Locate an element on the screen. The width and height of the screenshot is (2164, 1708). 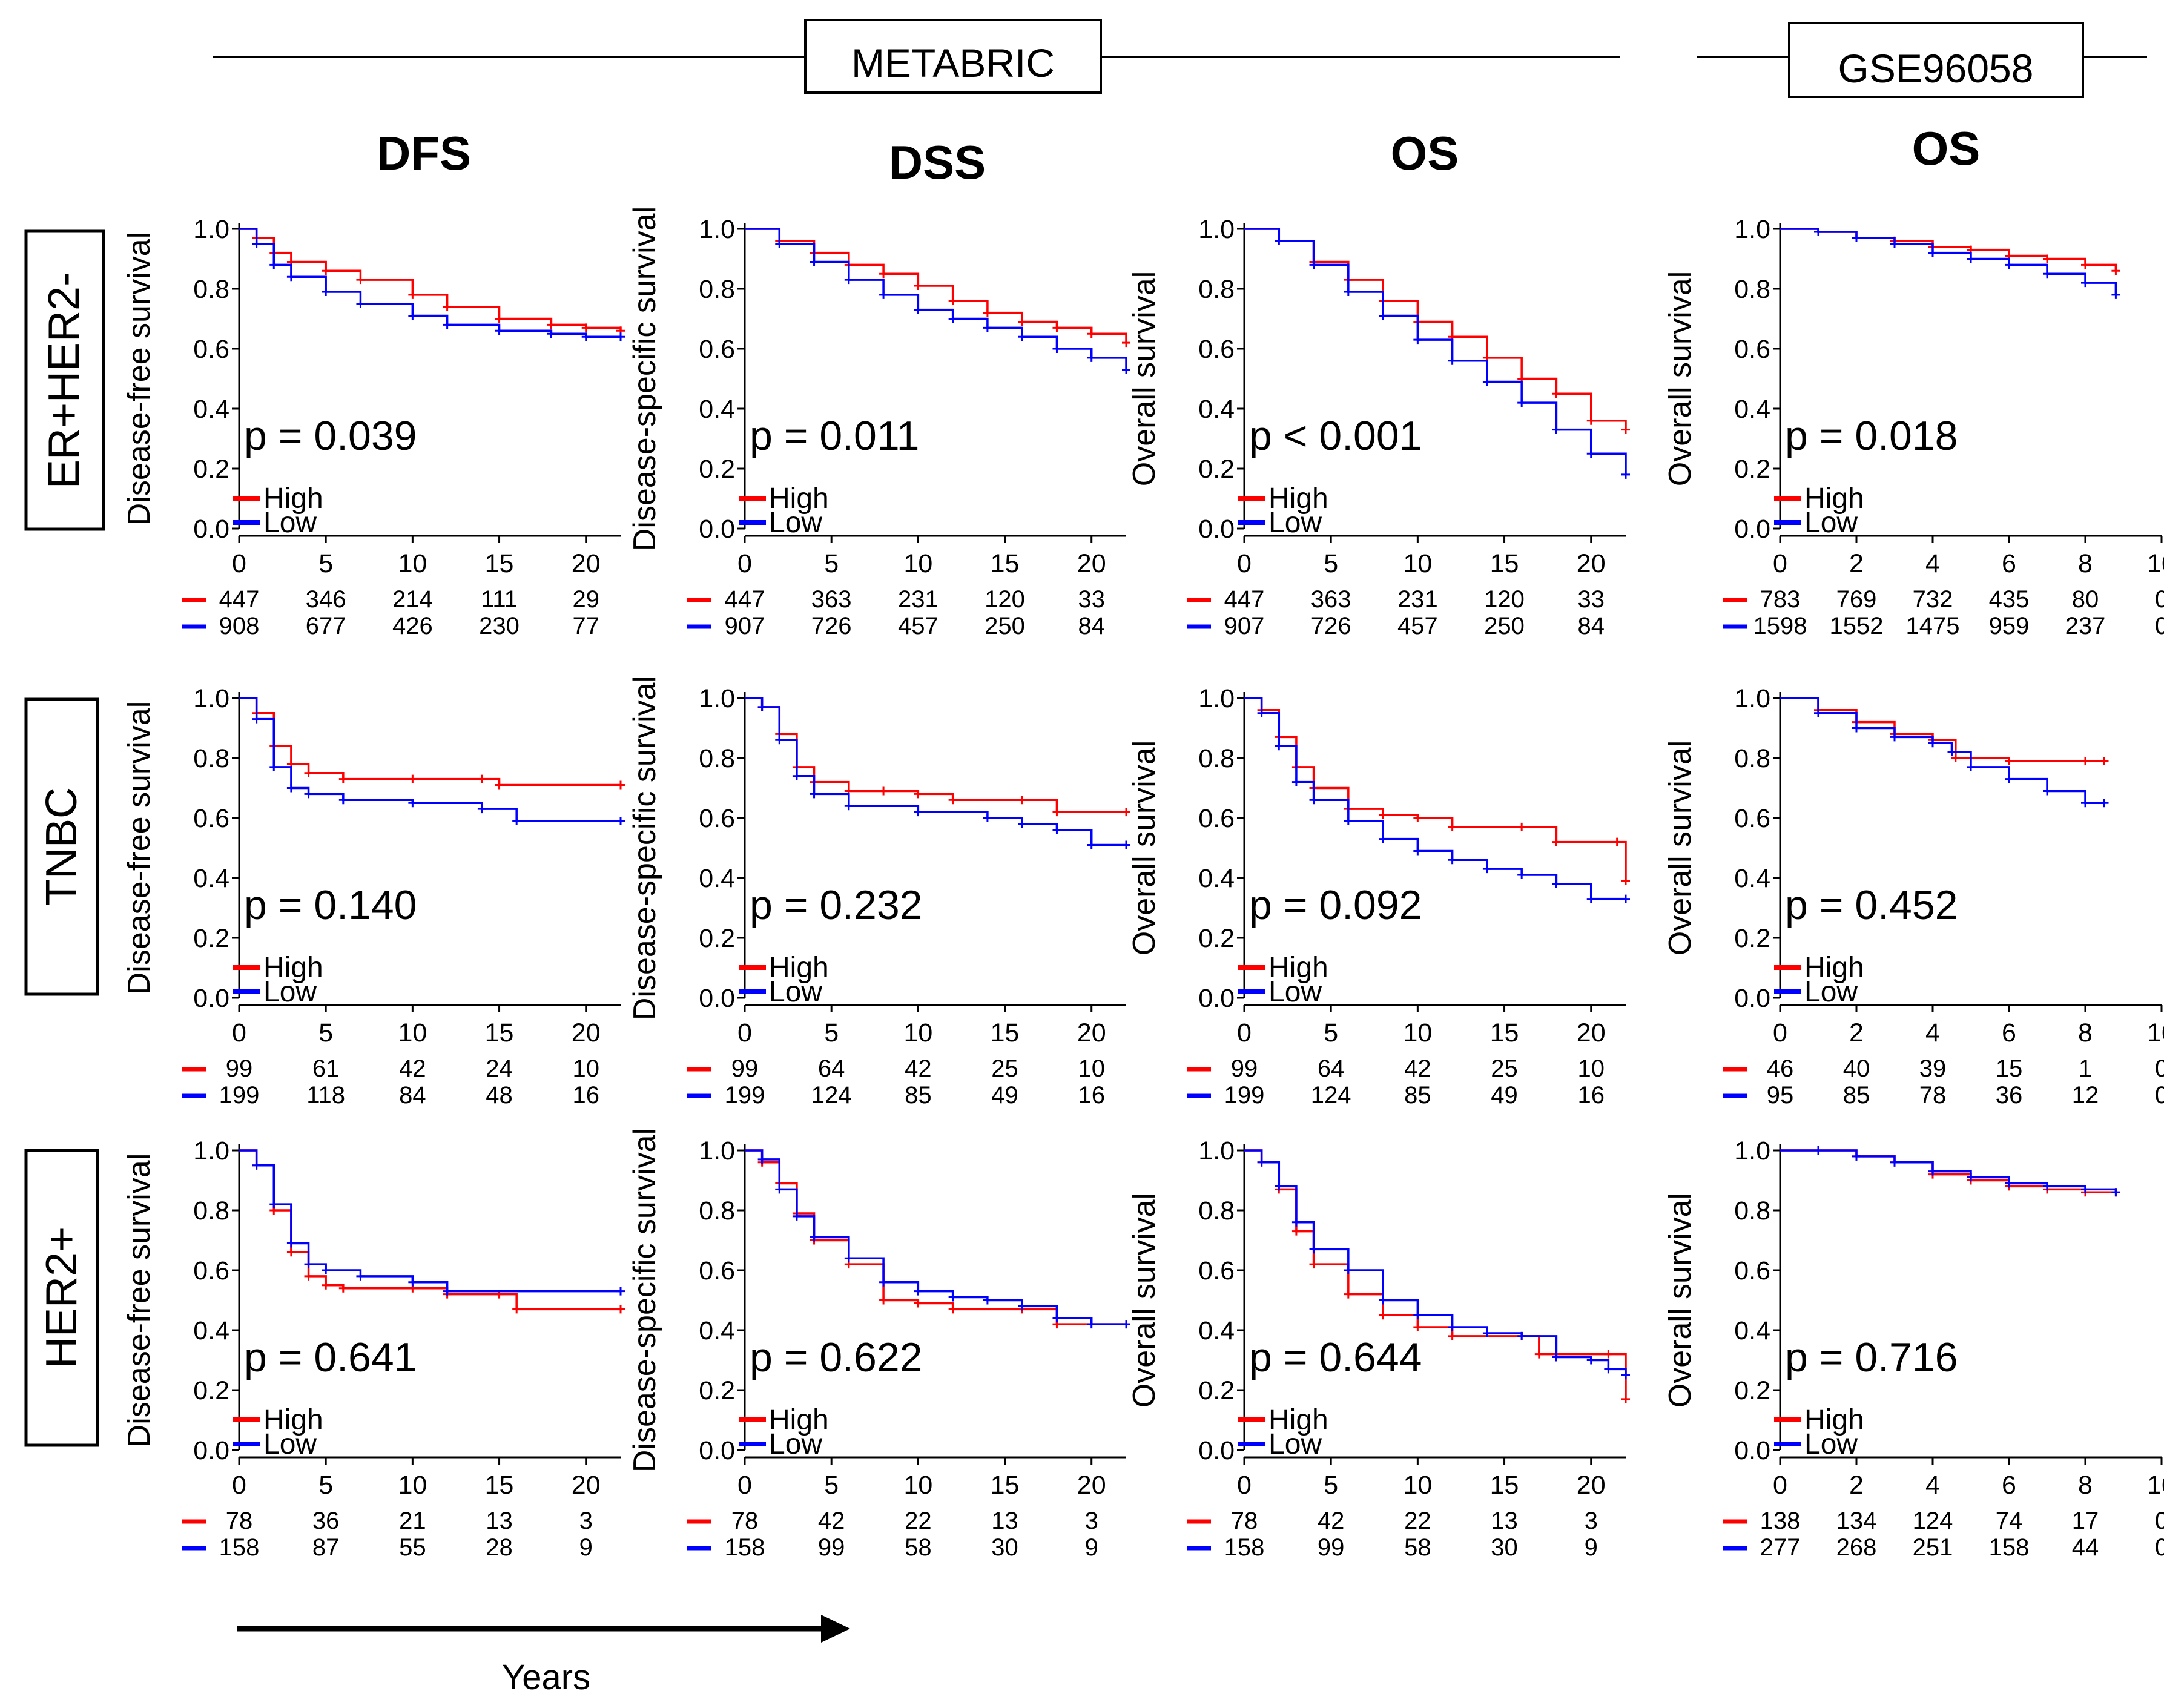
at-risk-count-high: 33 is located at coordinates (1091, 599).